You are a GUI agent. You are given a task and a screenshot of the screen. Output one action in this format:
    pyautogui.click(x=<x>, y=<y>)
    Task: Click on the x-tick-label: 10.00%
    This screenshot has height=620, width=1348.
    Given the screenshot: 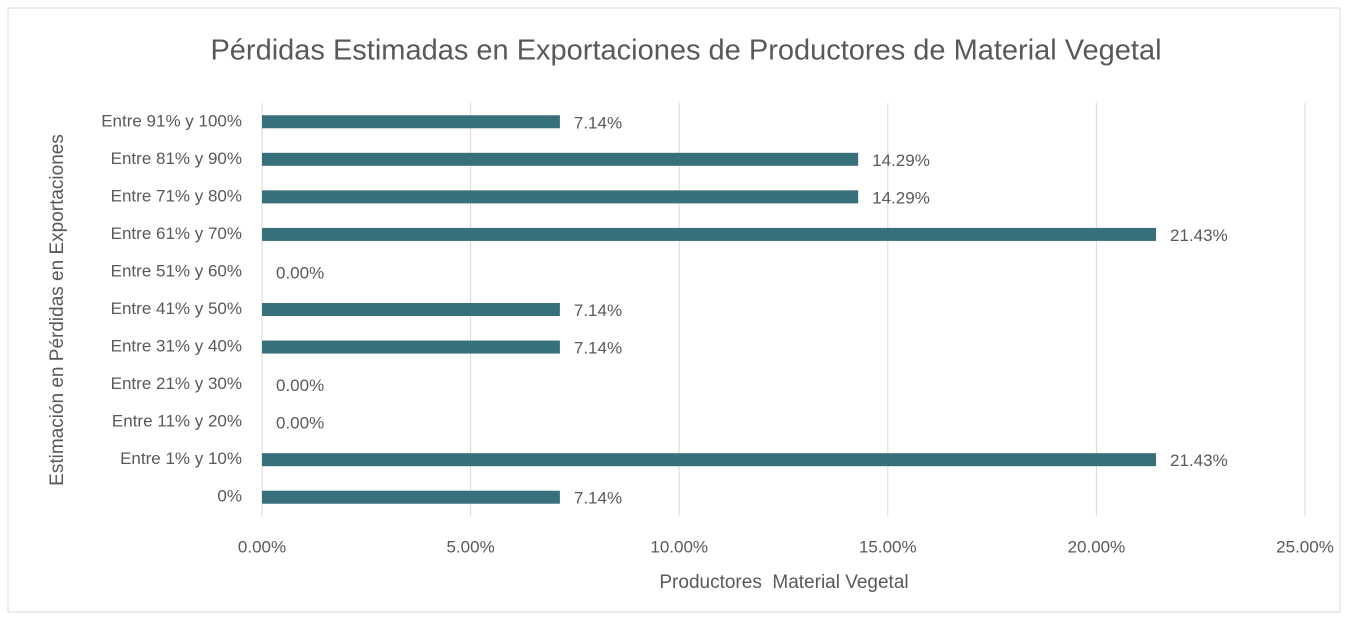 What is the action you would take?
    pyautogui.click(x=679, y=546)
    